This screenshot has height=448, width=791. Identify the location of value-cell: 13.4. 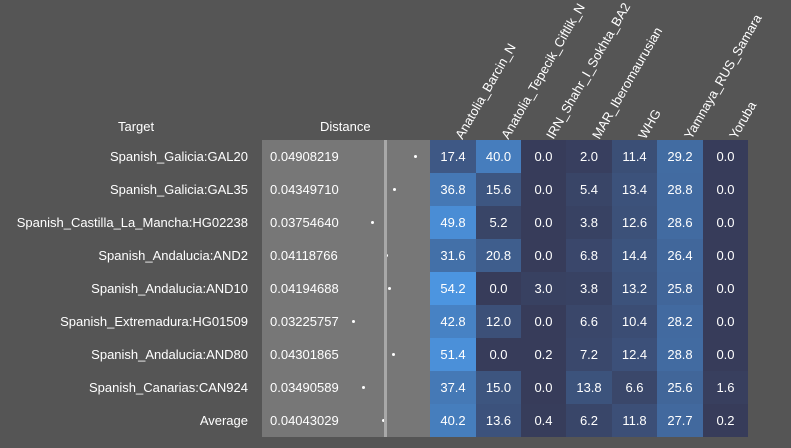
(634, 189).